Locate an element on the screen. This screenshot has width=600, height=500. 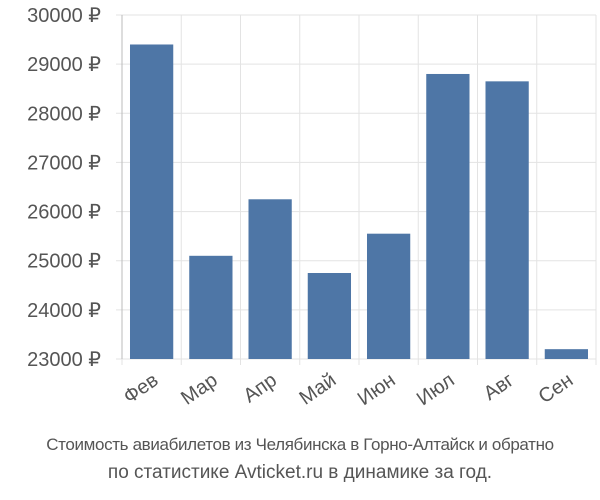
y-tick-label: 27000 ₽ is located at coordinates (64, 163).